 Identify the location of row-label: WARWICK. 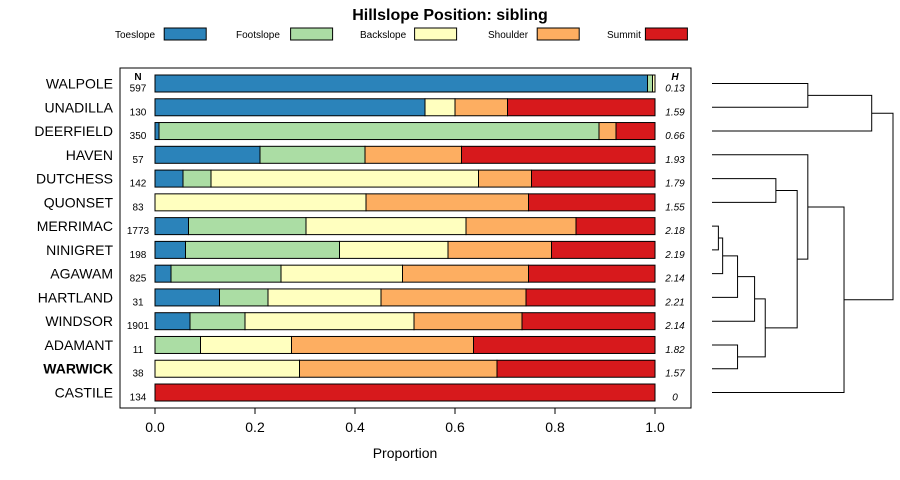
(78, 369).